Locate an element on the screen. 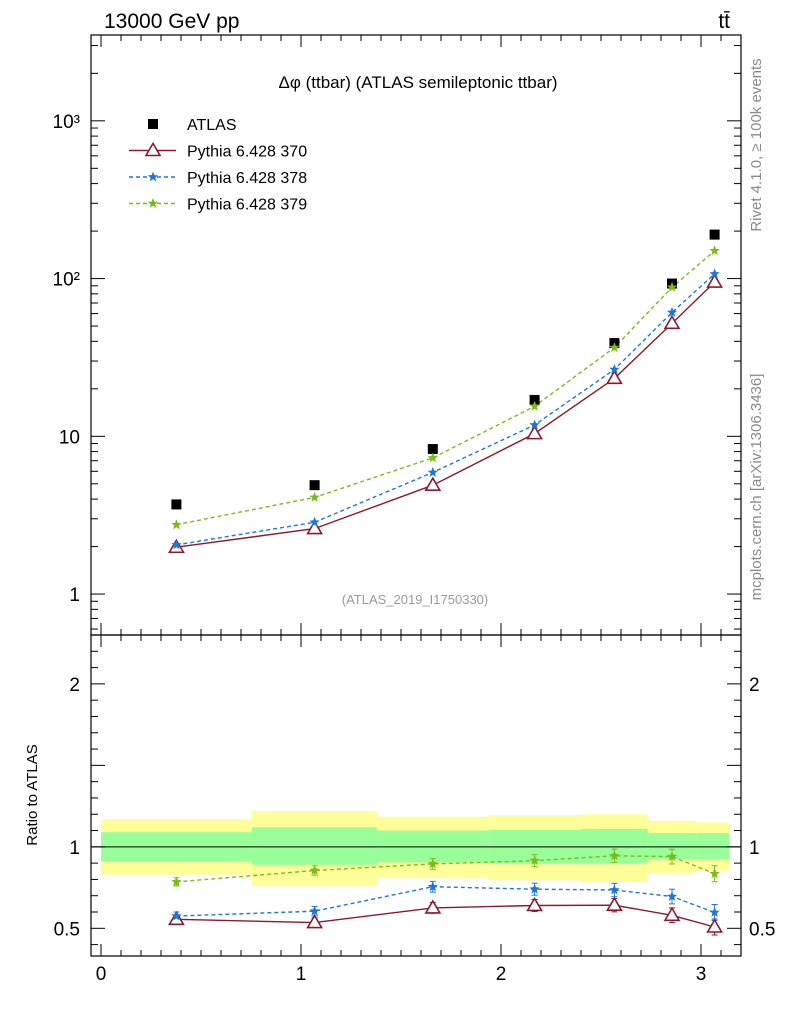 This screenshot has width=786, height=1024. x-tick-label: 2 is located at coordinates (501, 974).